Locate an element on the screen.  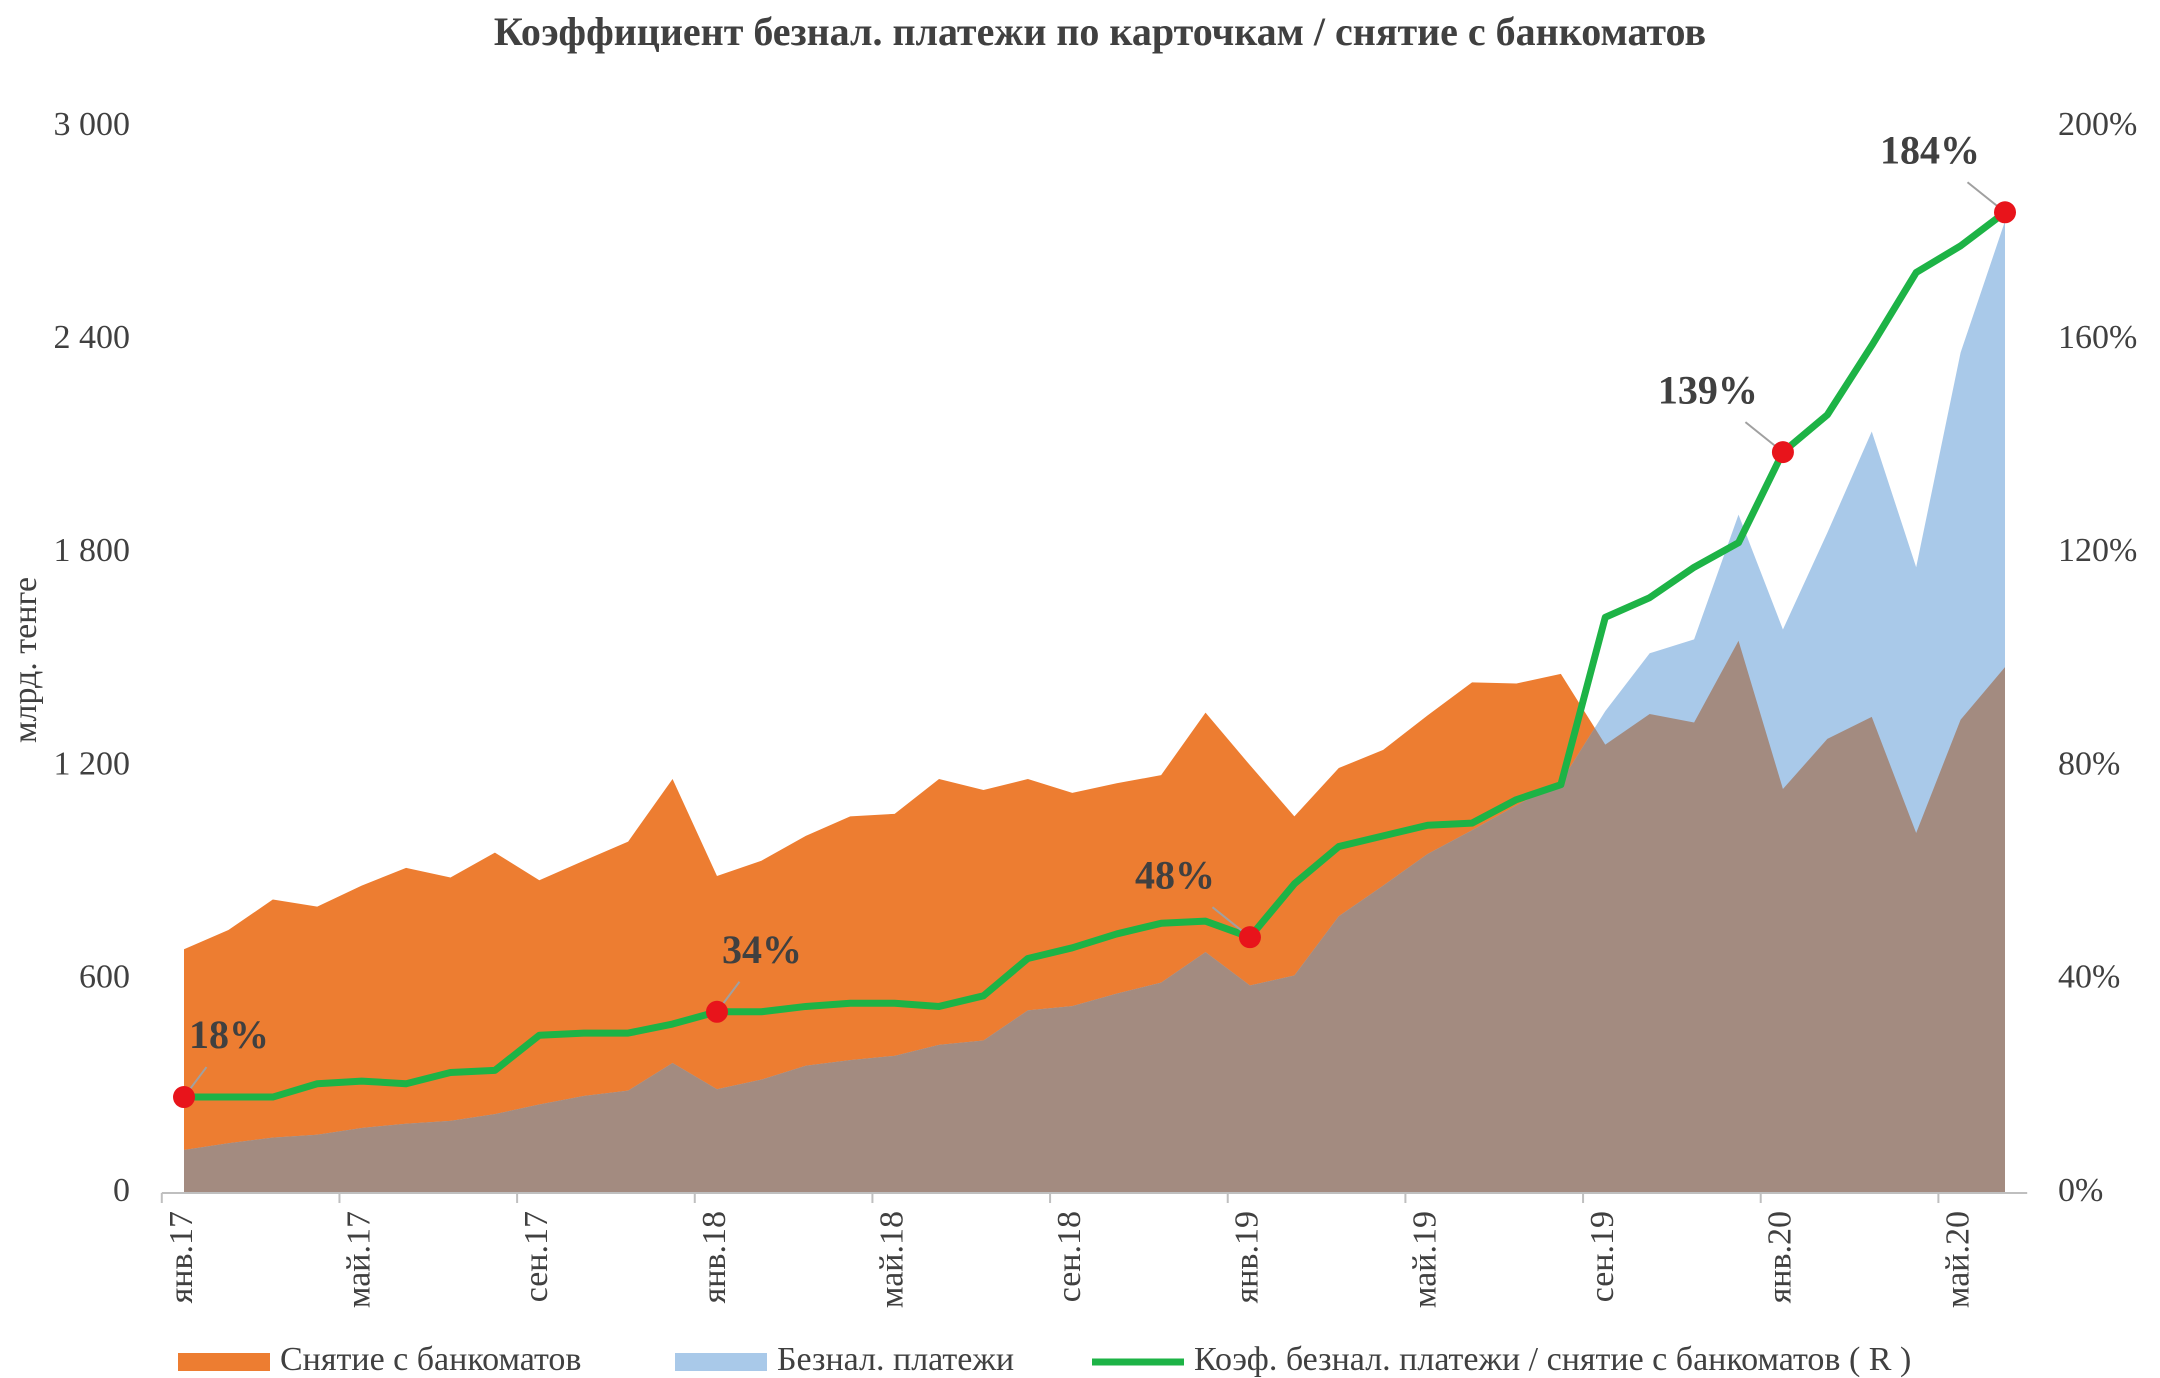
x-tick-label: сен.17 is located at coordinates (536, 1256).